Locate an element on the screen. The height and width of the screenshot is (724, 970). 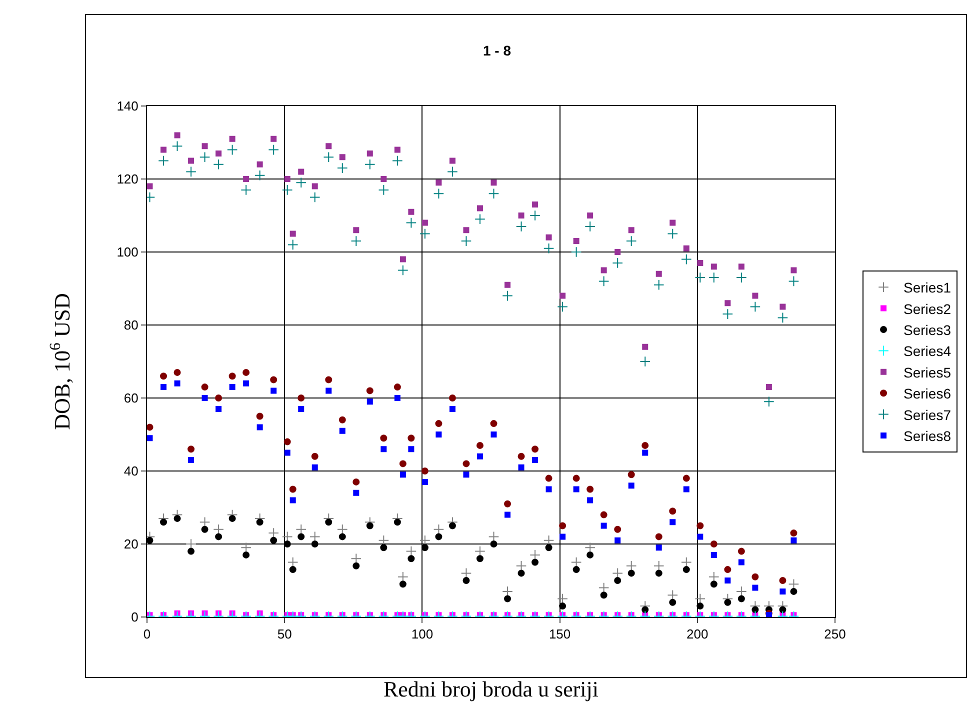
legend-label: Series6 is located at coordinates (928, 394).